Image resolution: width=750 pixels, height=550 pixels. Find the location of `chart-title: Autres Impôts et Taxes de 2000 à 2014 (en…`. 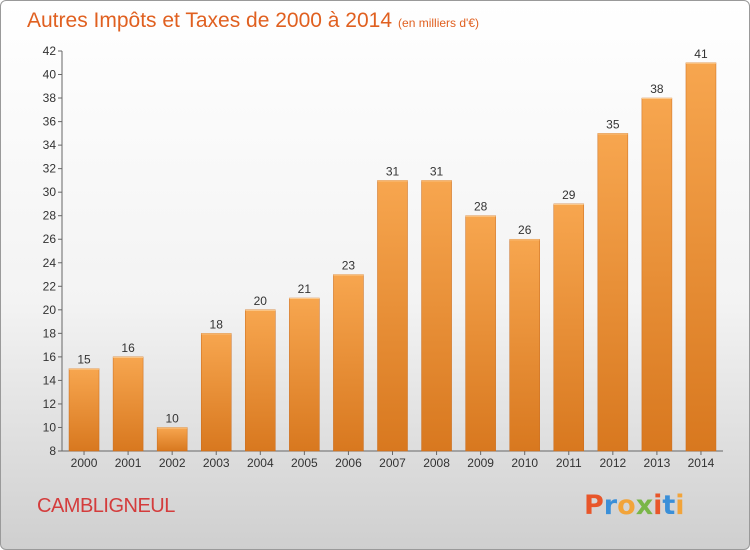

chart-title: Autres Impôts et Taxes de 2000 à 2014 (en… is located at coordinates (253, 21).